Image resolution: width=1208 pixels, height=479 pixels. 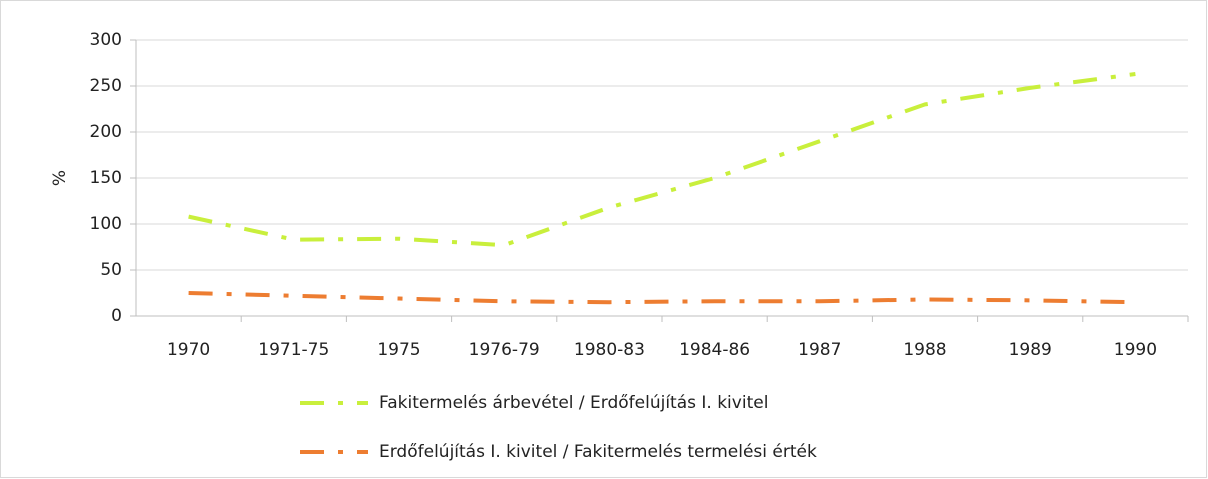 What do you see at coordinates (60, 178) in the screenshot?
I see `y-axis-label: %` at bounding box center [60, 178].